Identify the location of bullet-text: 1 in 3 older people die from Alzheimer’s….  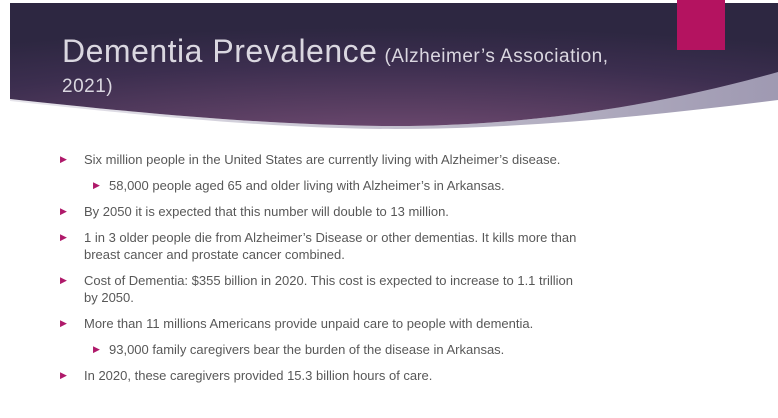
(330, 237).